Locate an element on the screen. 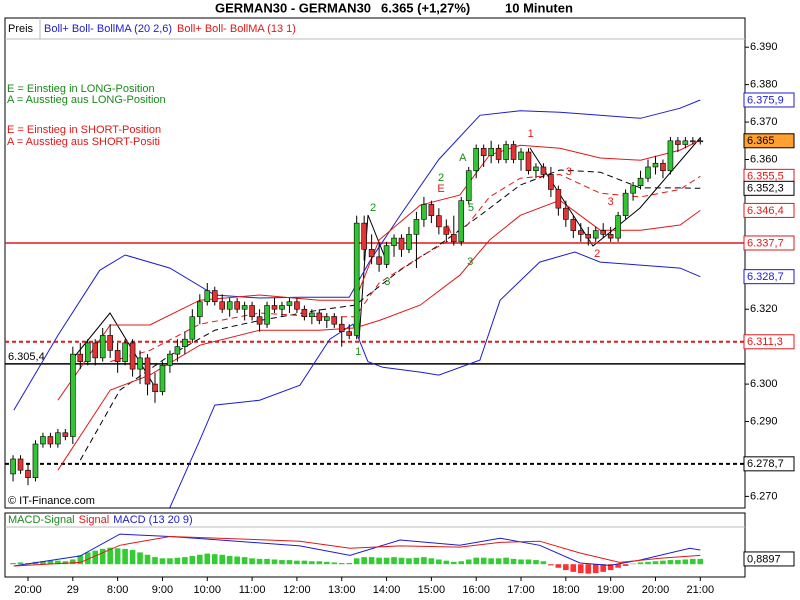 The width and height of the screenshot is (800, 600). x-tick-label: 20:00 is located at coordinates (28, 590).